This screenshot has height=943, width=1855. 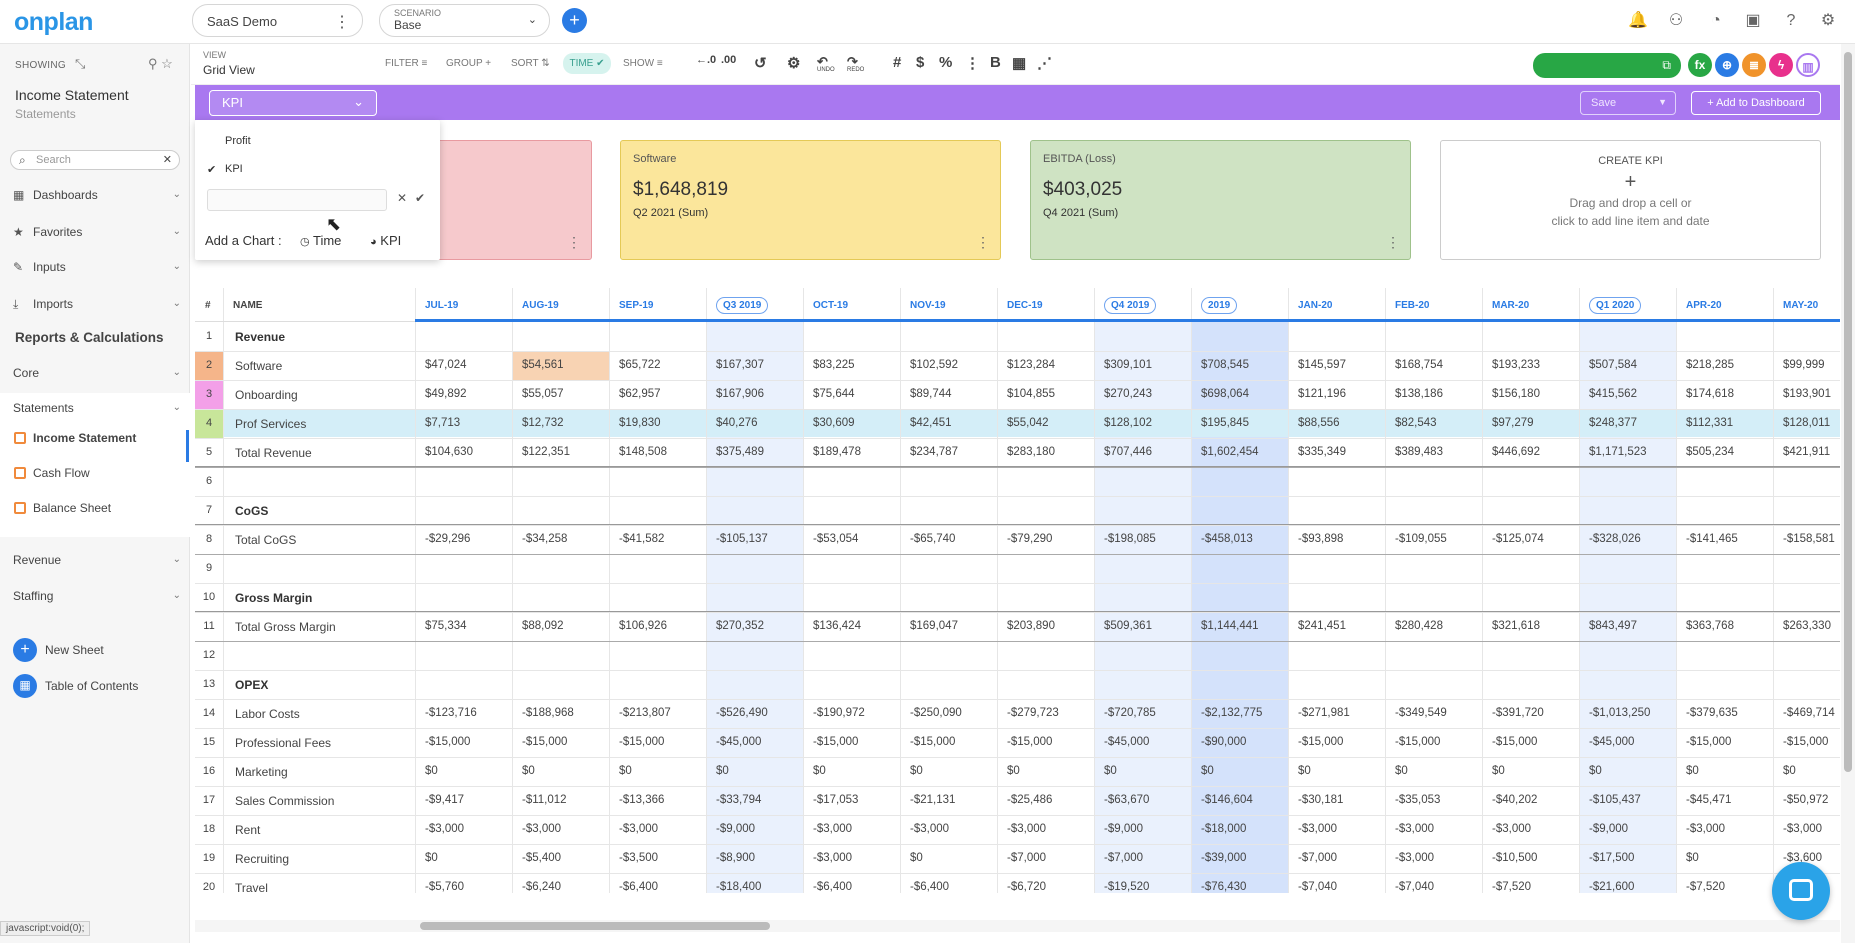 What do you see at coordinates (277, 20) in the screenshot?
I see `model-select: SaaS Demo ⋮` at bounding box center [277, 20].